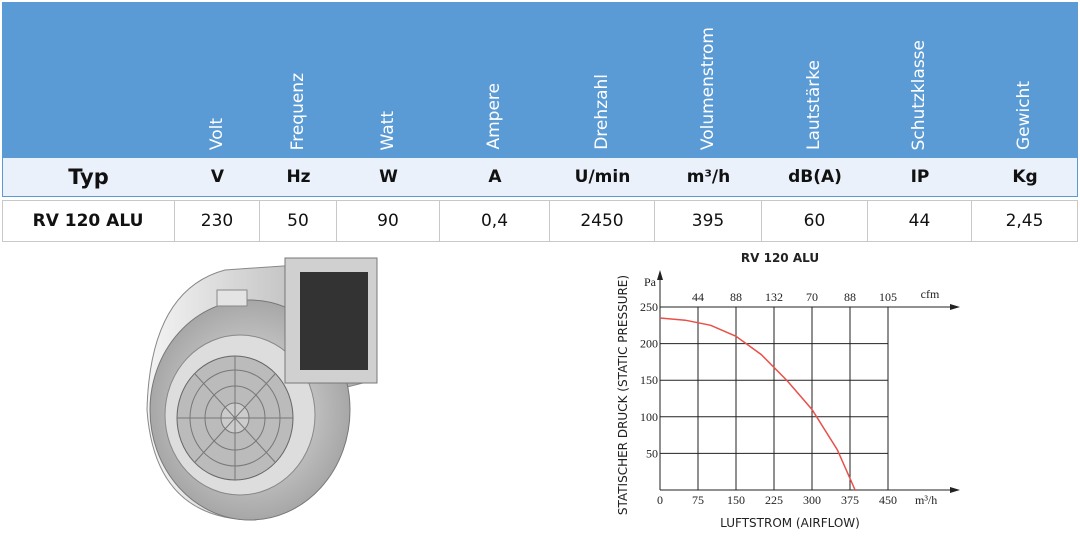  Describe the element at coordinates (774, 500) in the screenshot. I see `x-tick-label: 225` at that location.